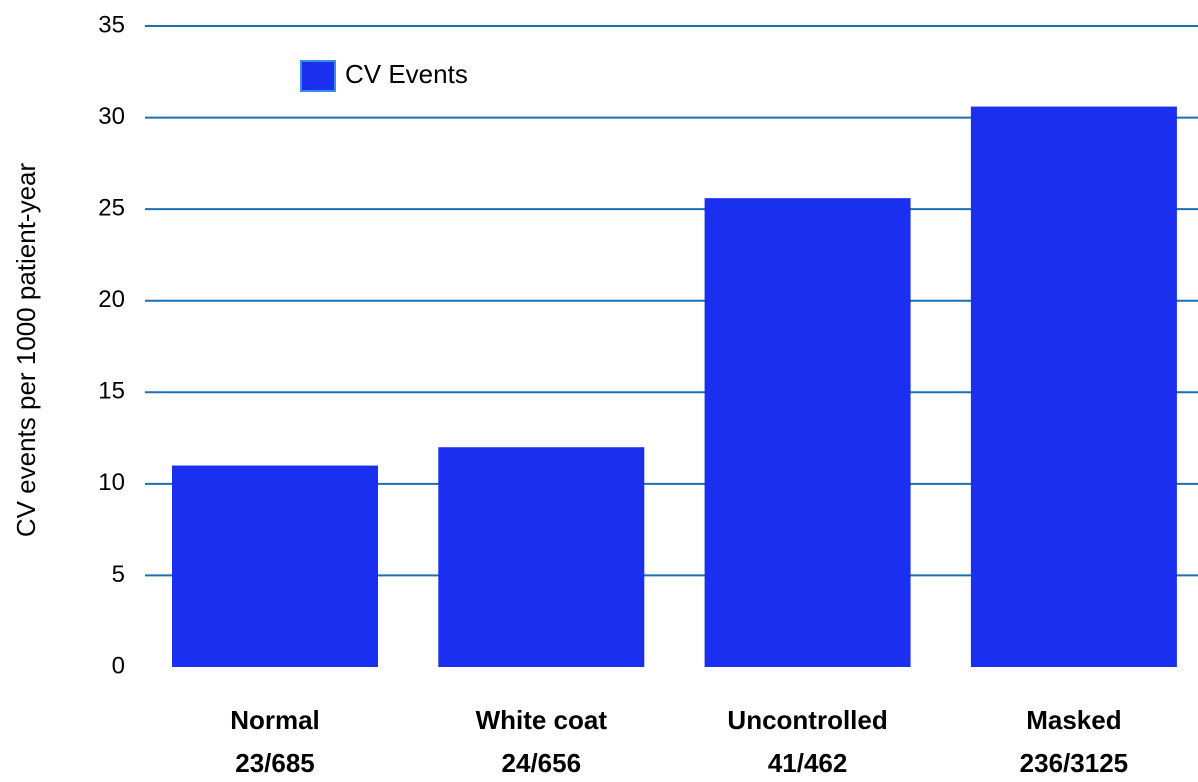 The width and height of the screenshot is (1198, 782). What do you see at coordinates (111, 391) in the screenshot?
I see `y-tick-label: 15` at bounding box center [111, 391].